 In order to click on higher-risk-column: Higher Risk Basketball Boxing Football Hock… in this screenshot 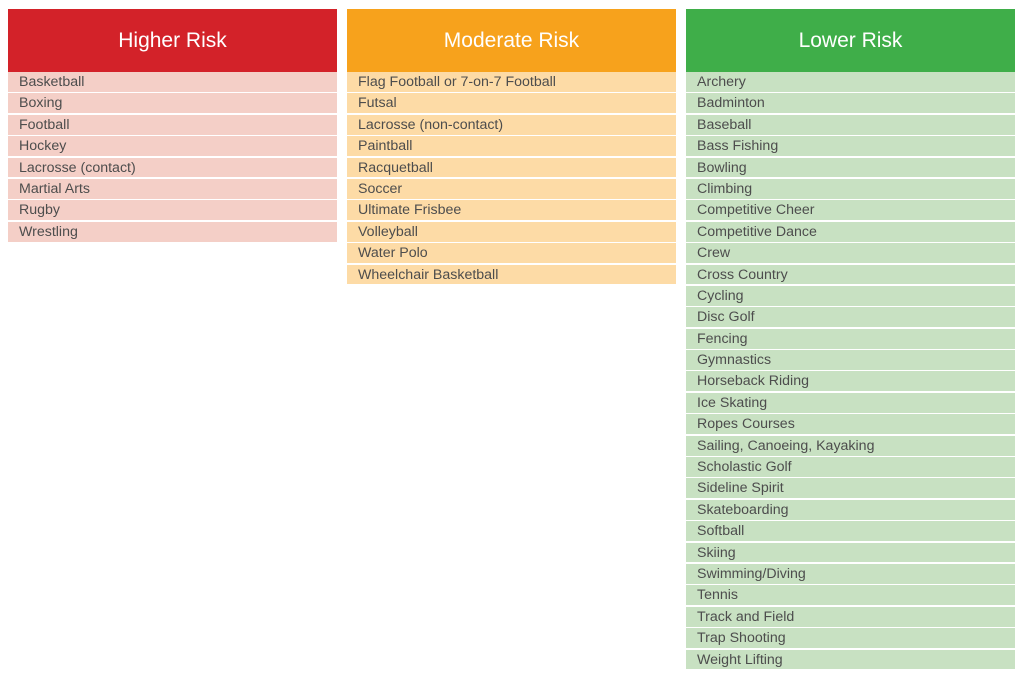, I will do `click(172, 126)`.